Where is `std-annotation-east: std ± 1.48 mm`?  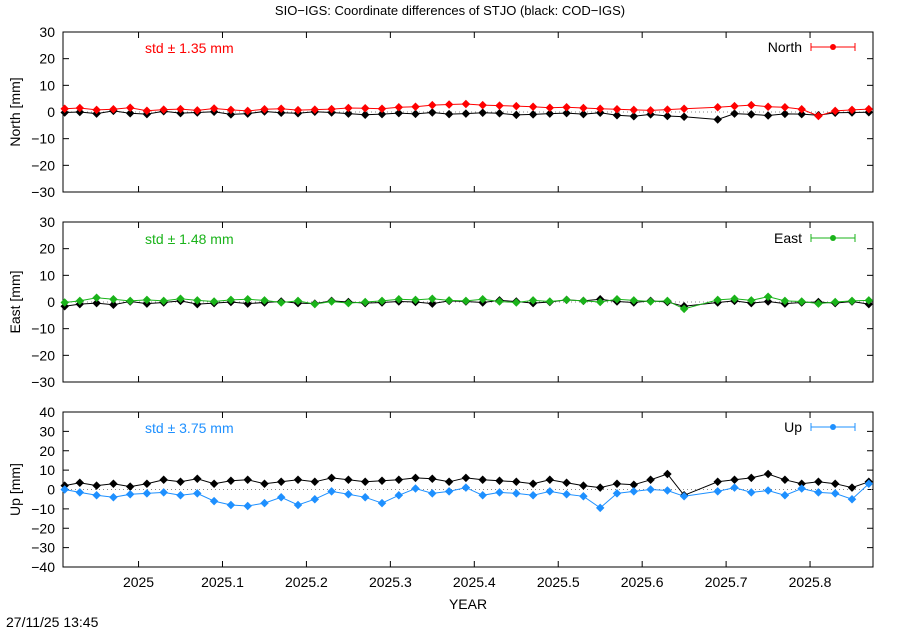
std-annotation-east: std ± 1.48 mm is located at coordinates (189, 239).